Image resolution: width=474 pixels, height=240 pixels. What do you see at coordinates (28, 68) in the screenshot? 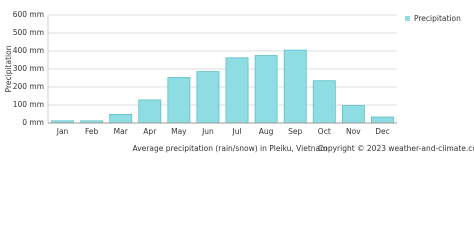
I see `y-tick-label: 300 mm` at bounding box center [28, 68].